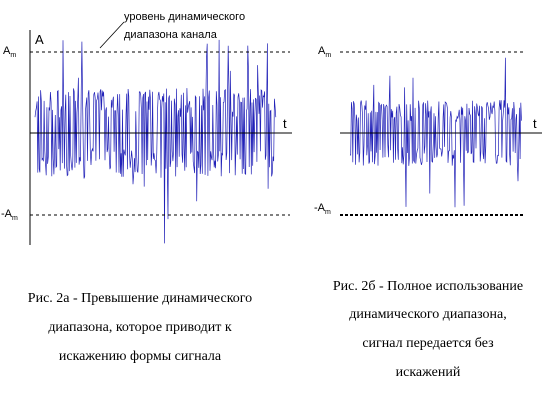 The height and width of the screenshot is (400, 551). I want to click on caption: Рис. 2а - Превышение динамического, so click(140, 298).